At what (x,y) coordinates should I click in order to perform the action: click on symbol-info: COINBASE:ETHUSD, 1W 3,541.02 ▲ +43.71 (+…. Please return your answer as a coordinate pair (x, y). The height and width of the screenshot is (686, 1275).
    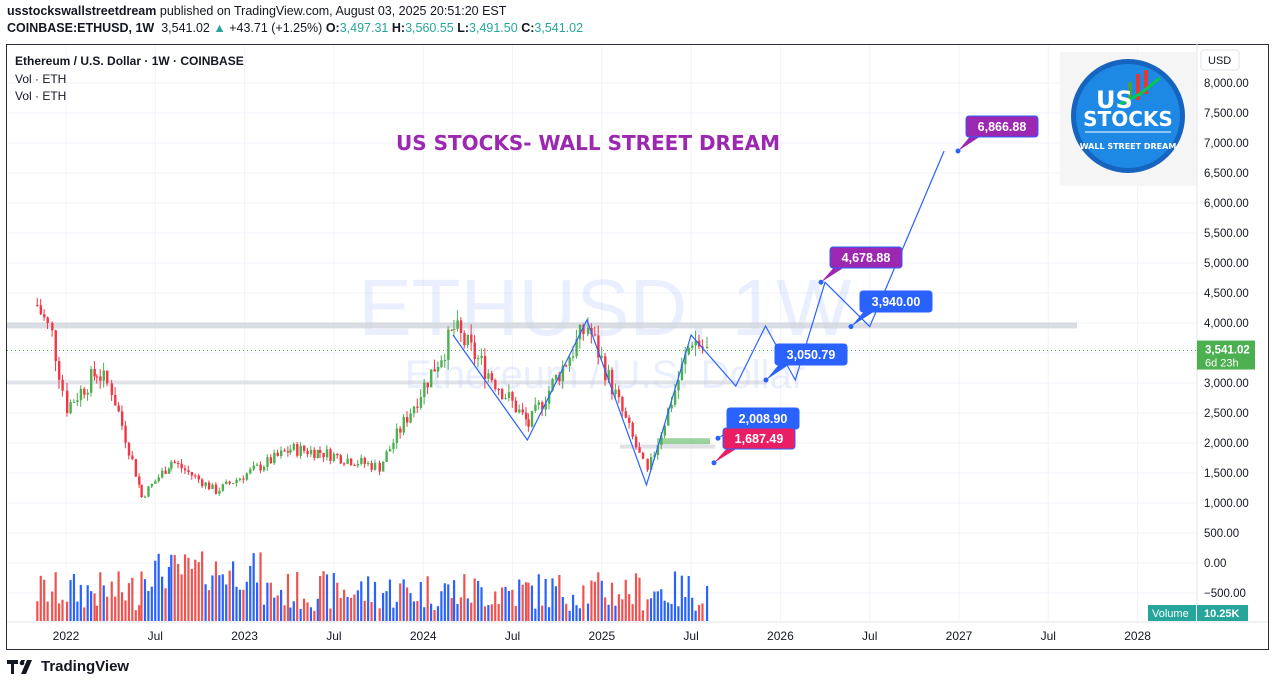
    Looking at the image, I should click on (295, 28).